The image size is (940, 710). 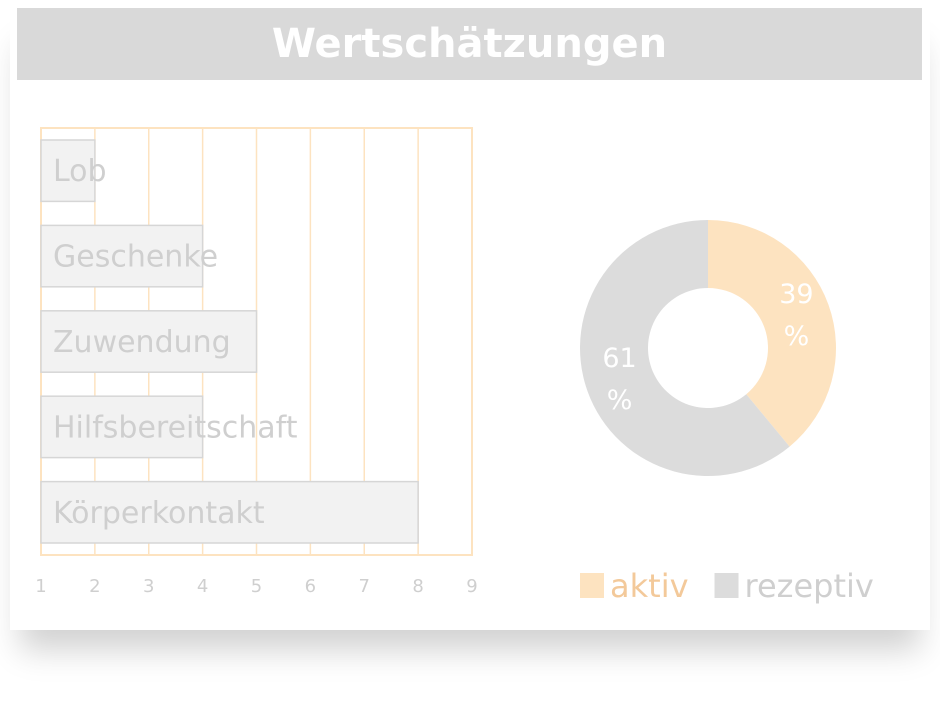 I want to click on category-label: Lob, so click(x=80, y=171).